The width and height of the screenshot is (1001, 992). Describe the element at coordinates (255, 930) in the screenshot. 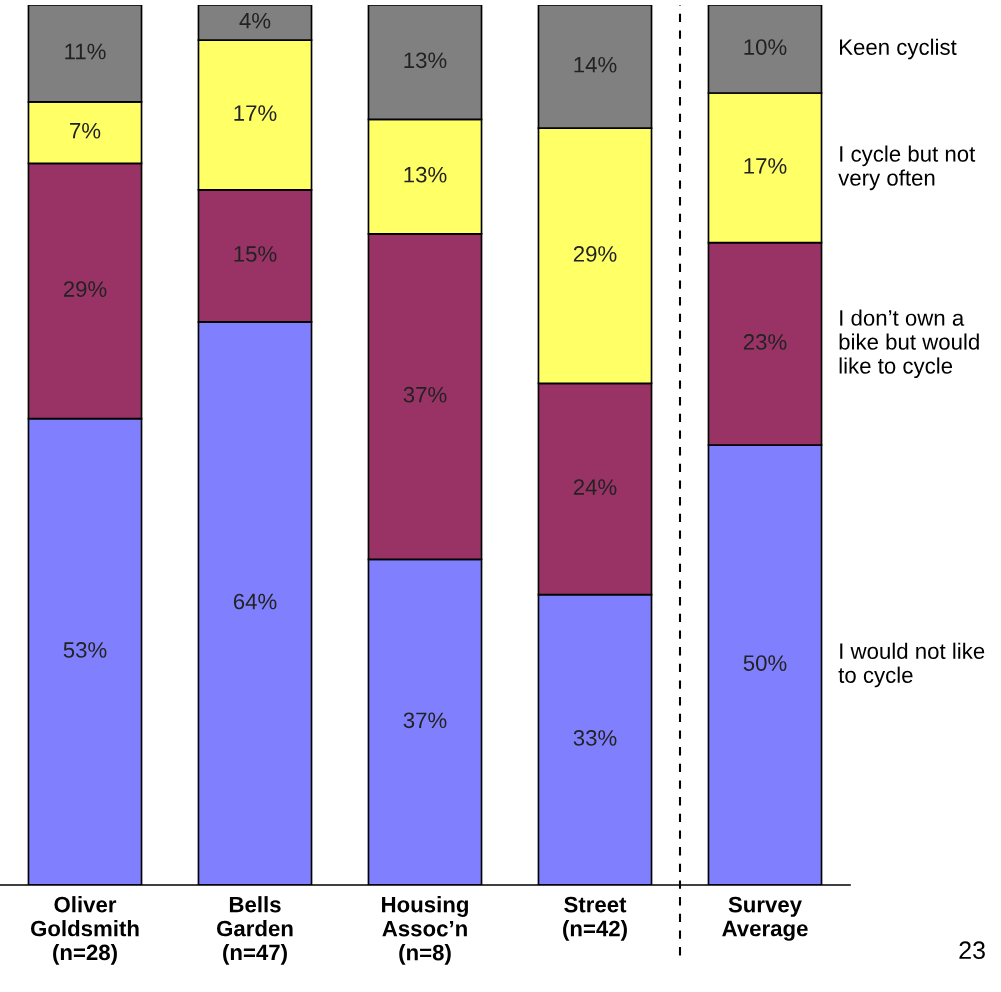

I see `x-tick-label: Bells Garden (n=47)` at that location.